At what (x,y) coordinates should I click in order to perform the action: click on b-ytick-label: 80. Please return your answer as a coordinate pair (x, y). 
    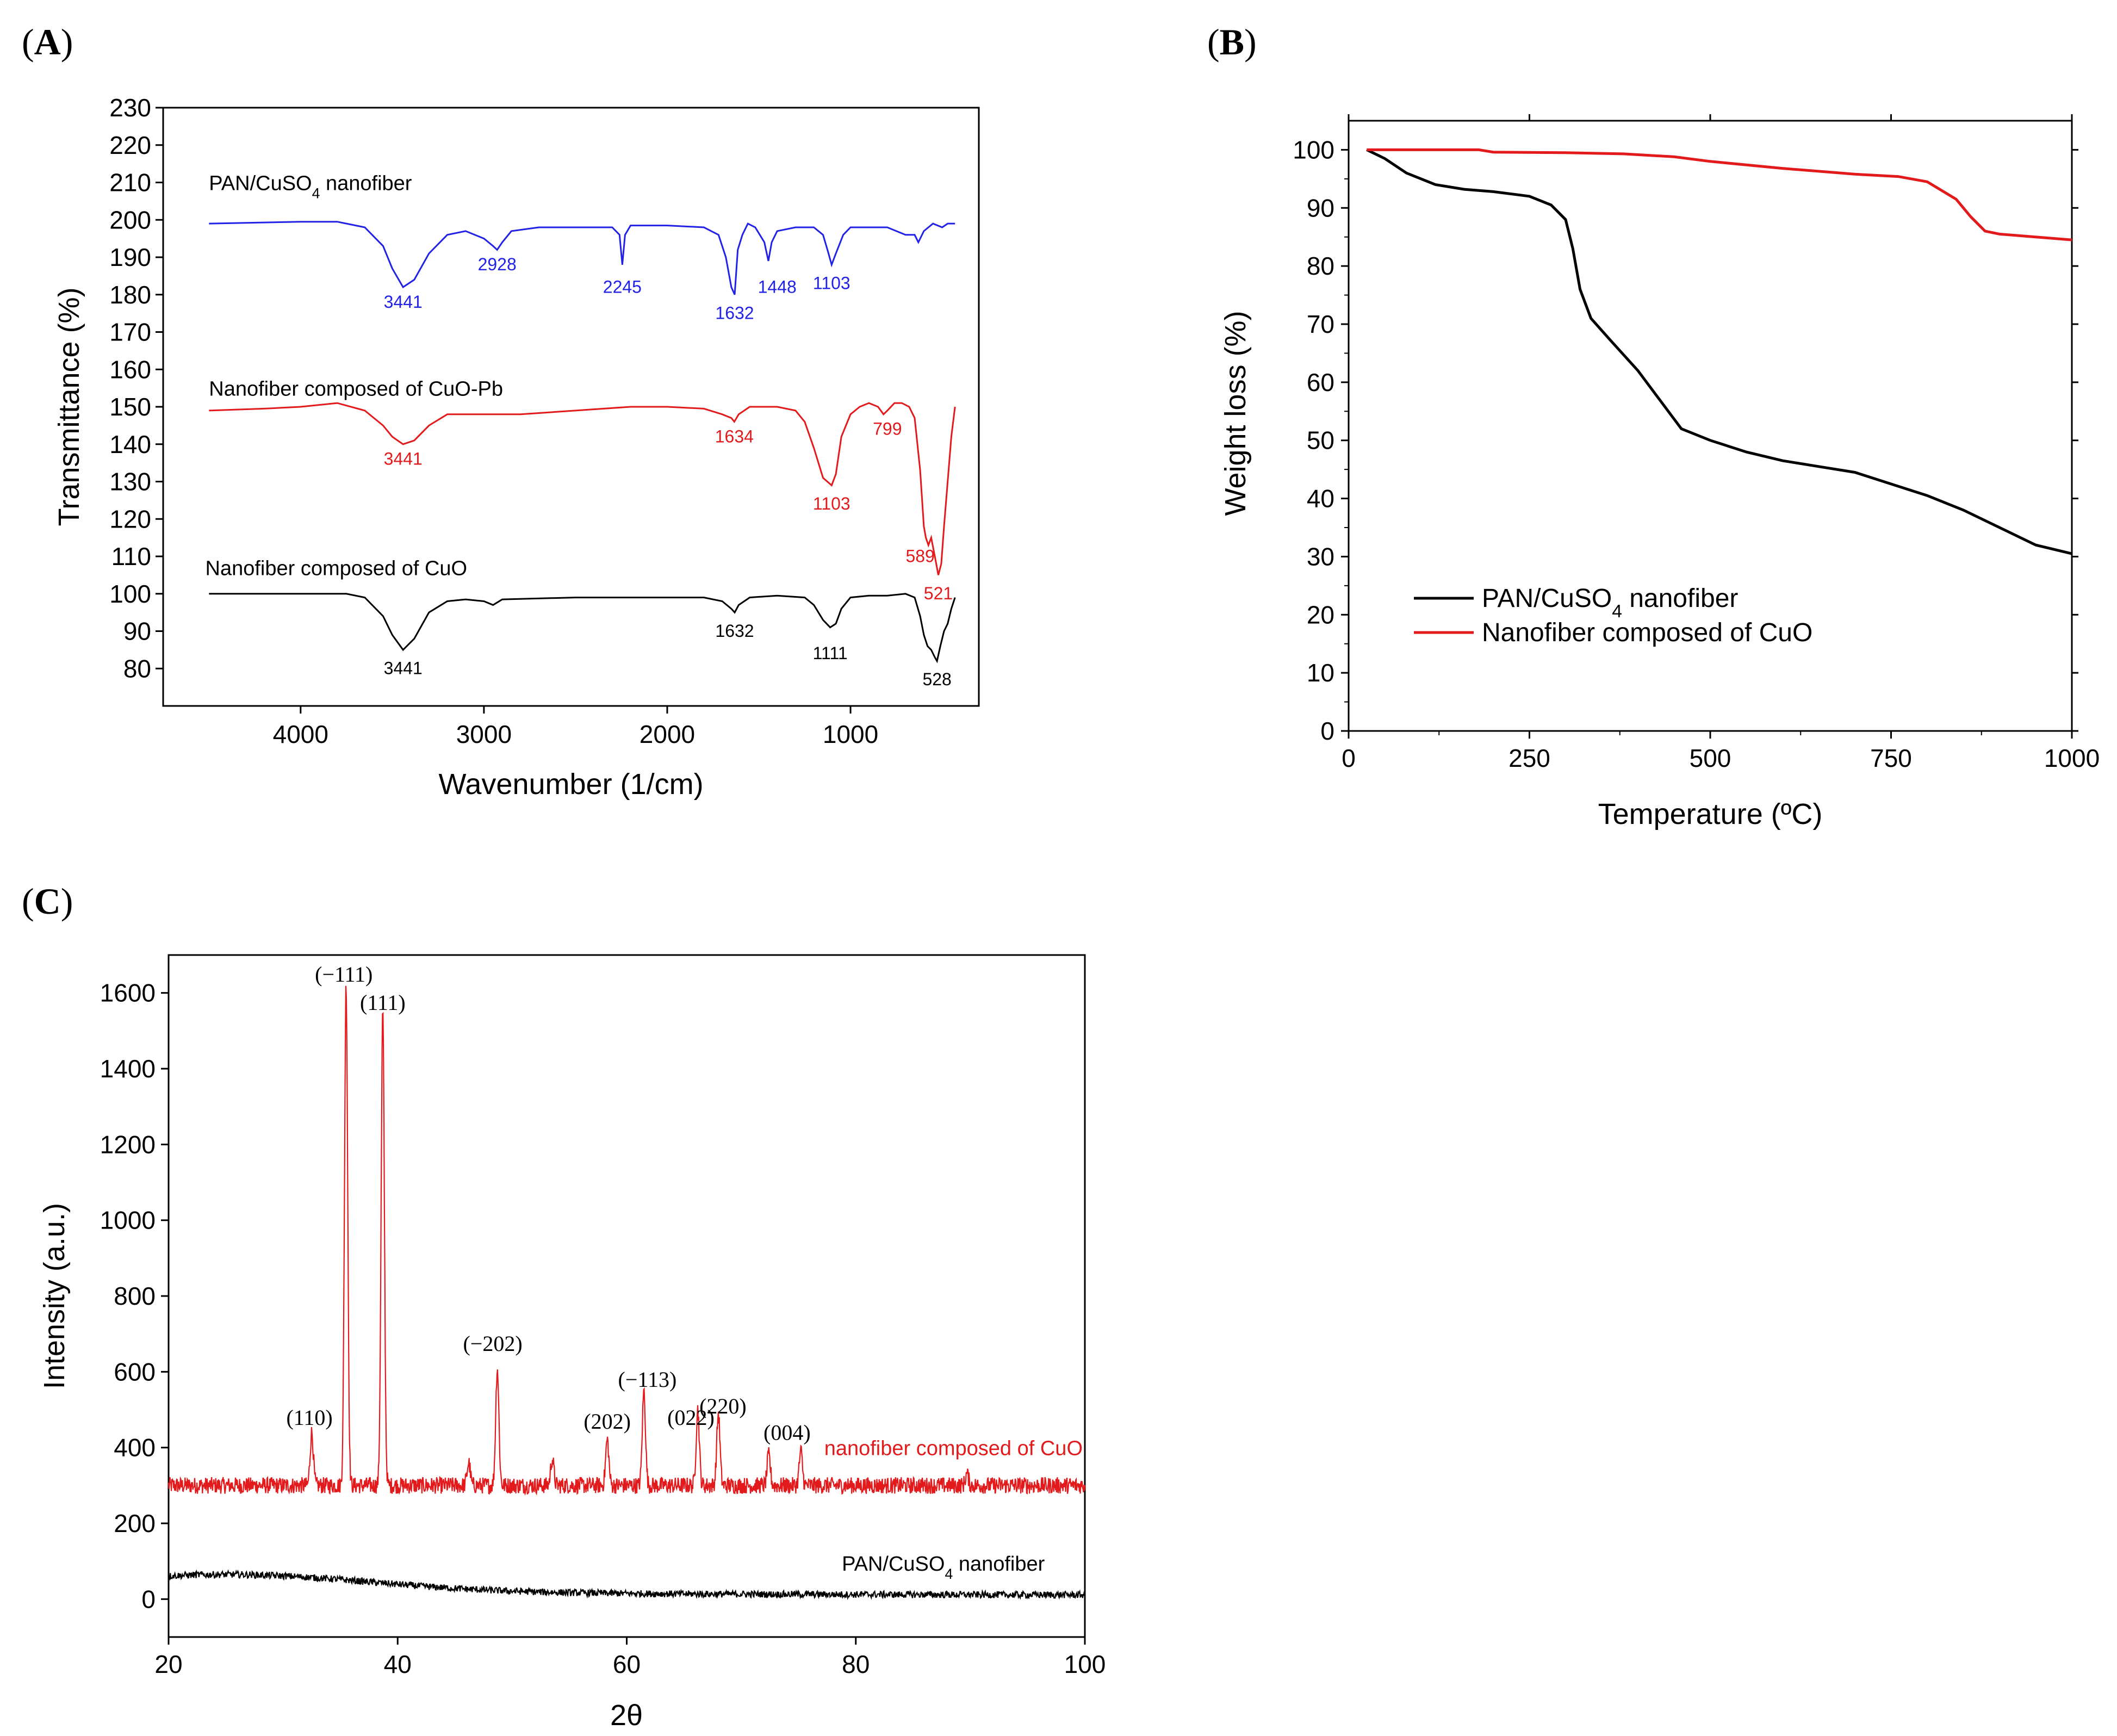
    Looking at the image, I should click on (1320, 266).